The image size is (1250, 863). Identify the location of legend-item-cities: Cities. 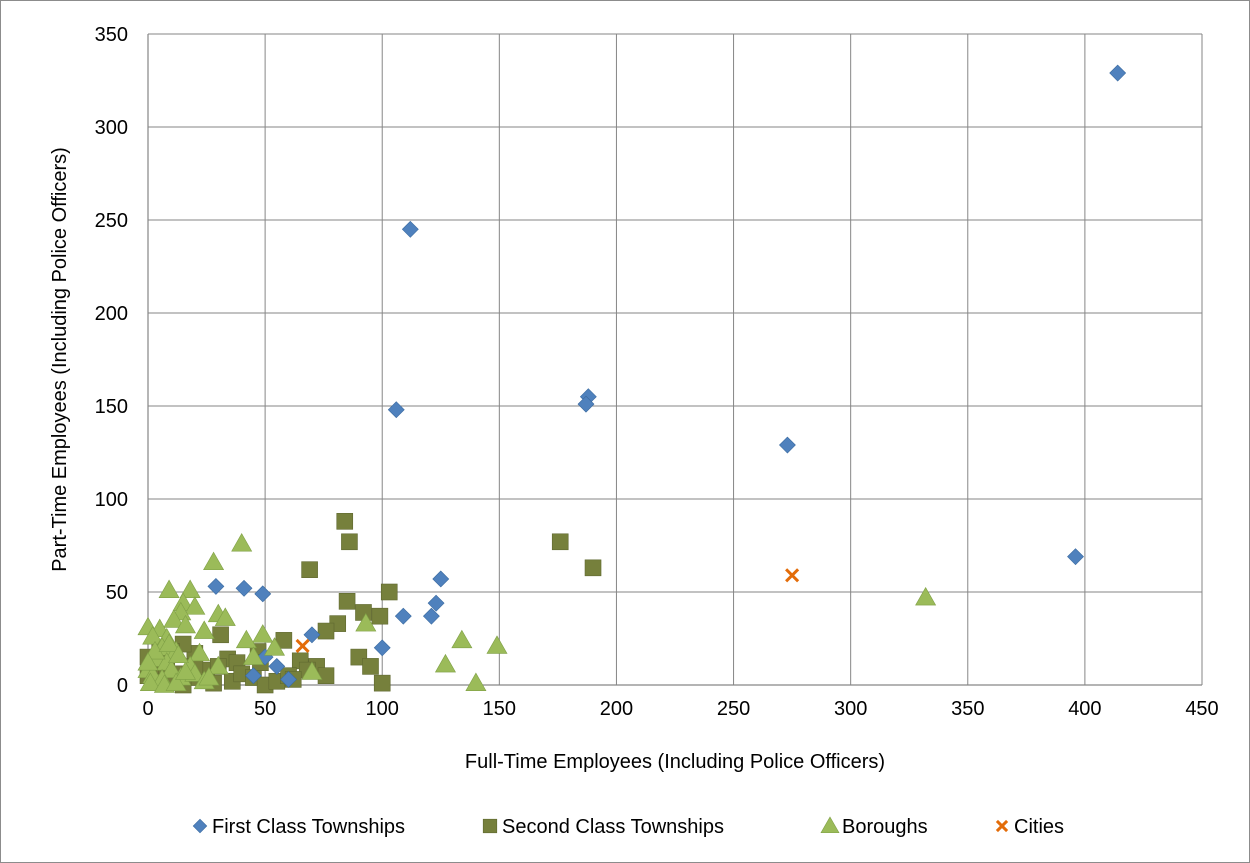
(1029, 827).